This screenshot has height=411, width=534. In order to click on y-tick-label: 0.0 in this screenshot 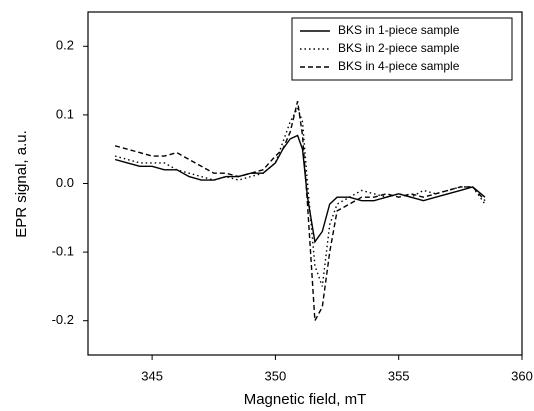, I will do `click(65, 182)`.